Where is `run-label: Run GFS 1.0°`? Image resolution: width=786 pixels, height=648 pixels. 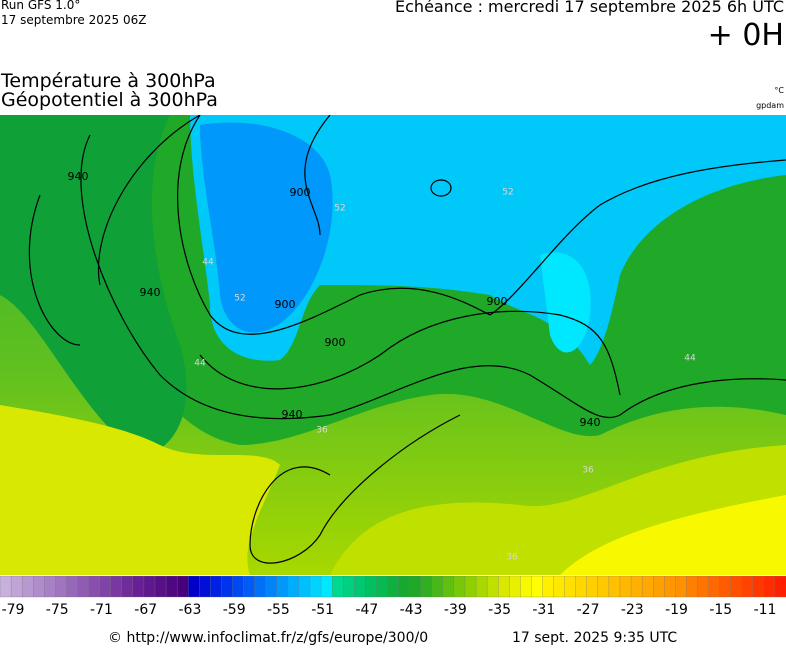 run-label: Run GFS 1.0° is located at coordinates (41, 6).